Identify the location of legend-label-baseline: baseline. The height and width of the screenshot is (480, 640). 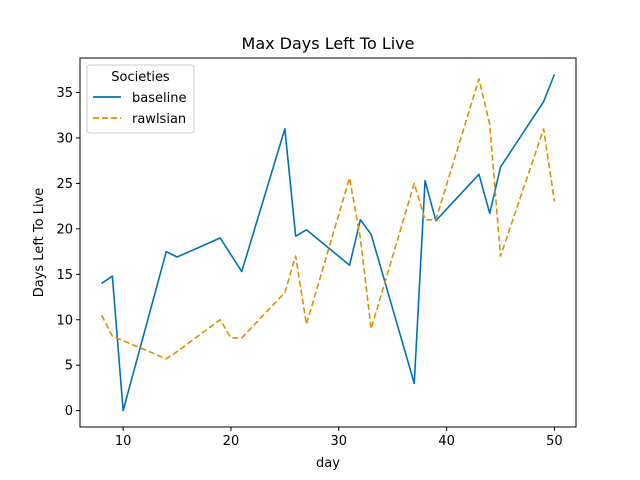
(159, 98).